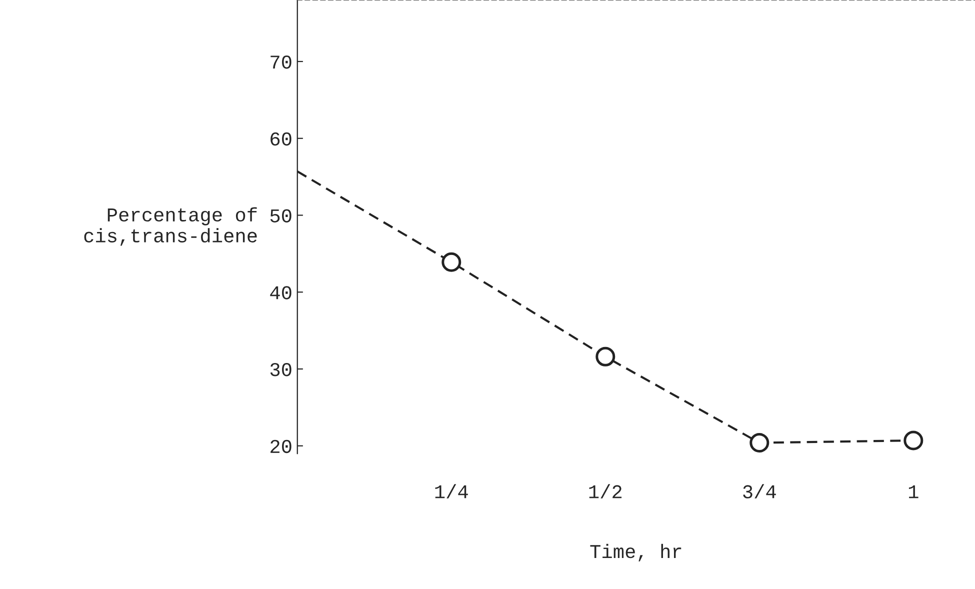 The height and width of the screenshot is (589, 975). Describe the element at coordinates (281, 215) in the screenshot. I see `y-tick-label: 50` at that location.